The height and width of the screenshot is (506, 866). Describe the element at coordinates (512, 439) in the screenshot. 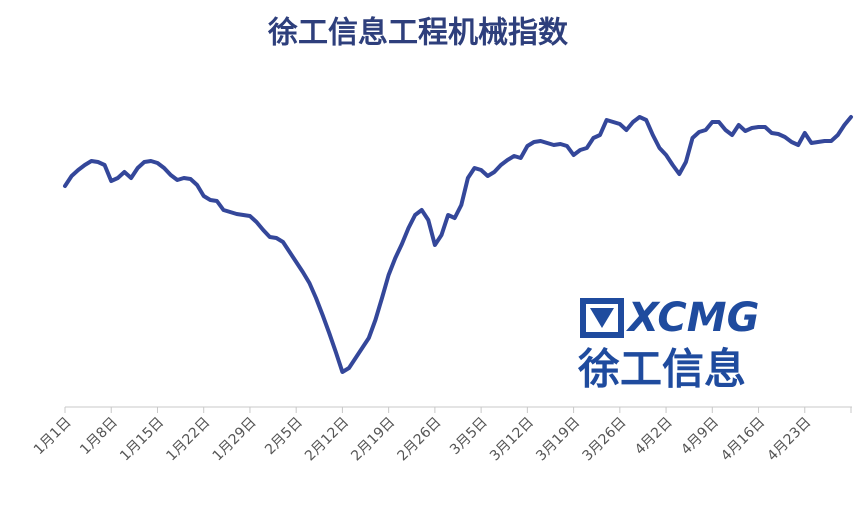

I see `x-tick-label: 3月12日` at that location.